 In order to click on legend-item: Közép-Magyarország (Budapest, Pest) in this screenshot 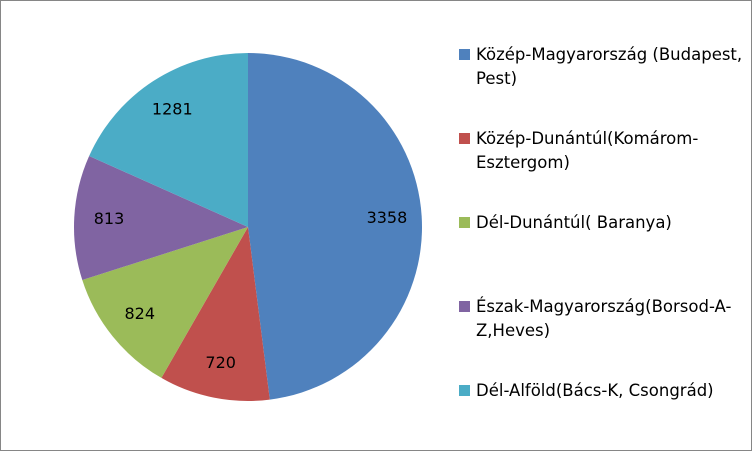, I will do `click(601, 67)`.